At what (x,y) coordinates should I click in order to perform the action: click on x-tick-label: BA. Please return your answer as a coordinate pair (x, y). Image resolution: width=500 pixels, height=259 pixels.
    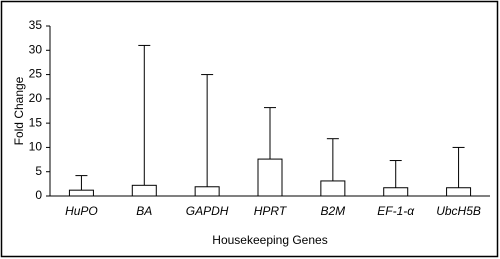
    Looking at the image, I should click on (144, 211).